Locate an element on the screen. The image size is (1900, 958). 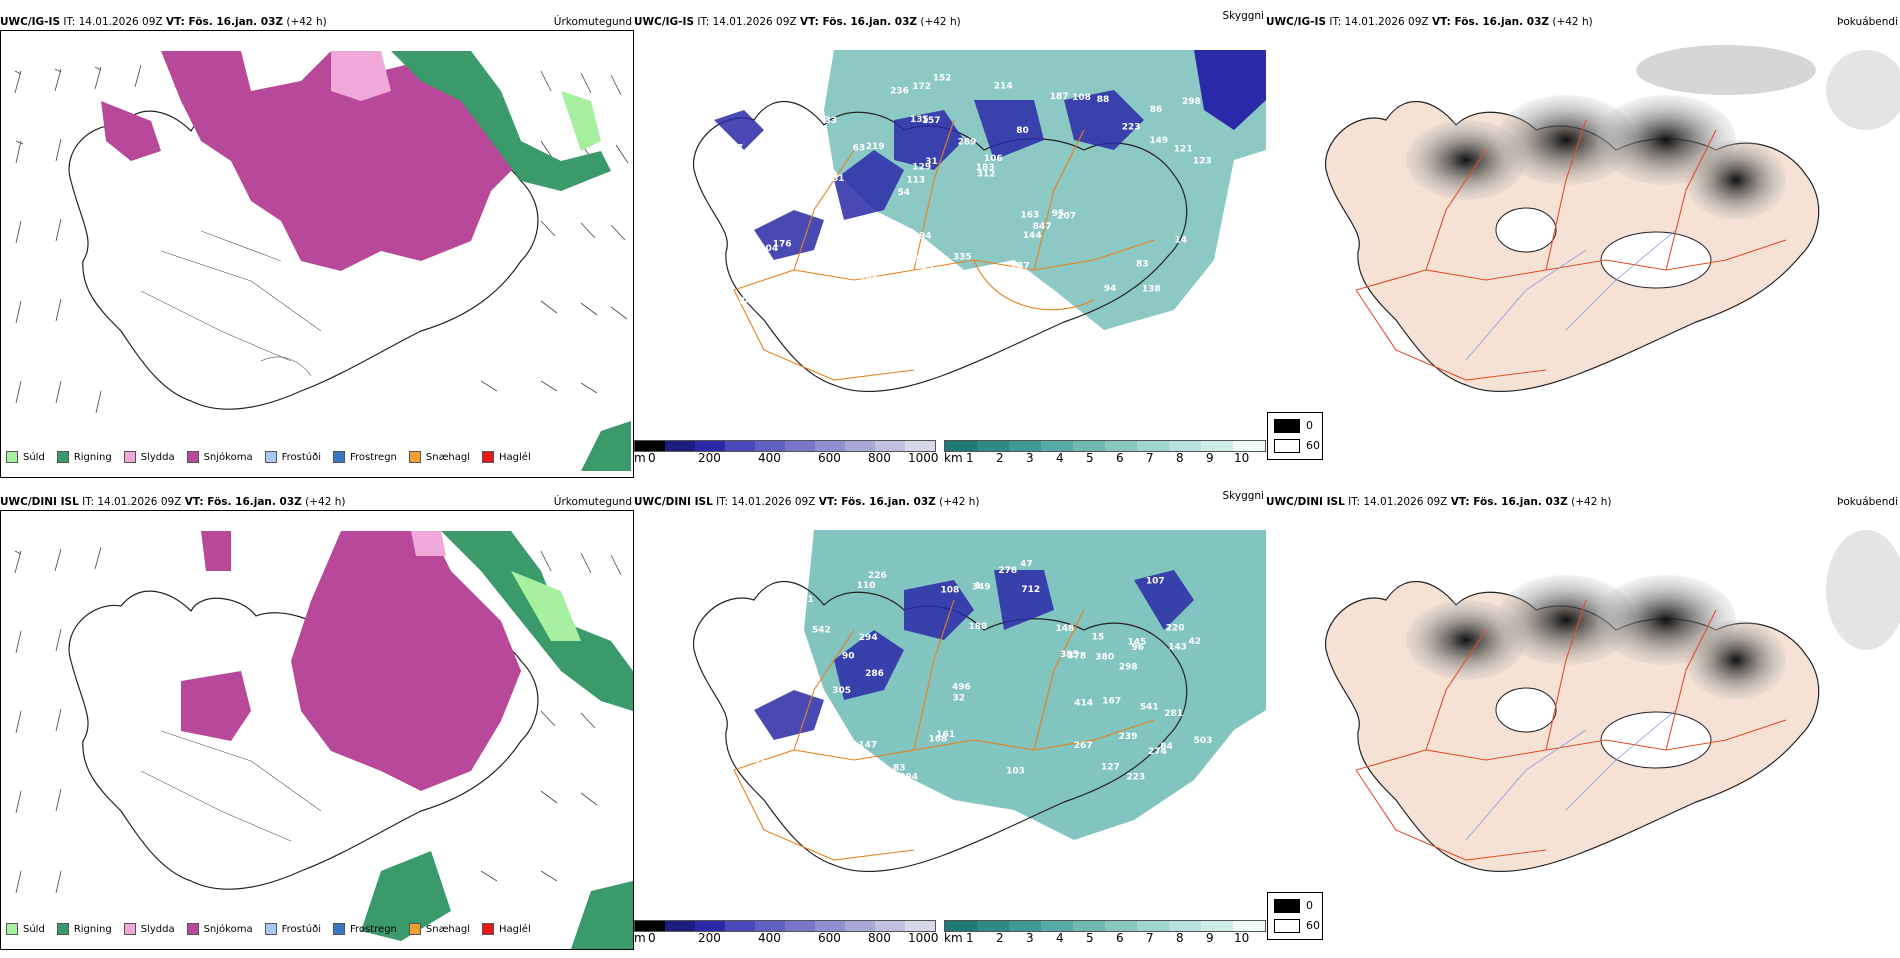
height-label: 298 is located at coordinates (1191, 102).